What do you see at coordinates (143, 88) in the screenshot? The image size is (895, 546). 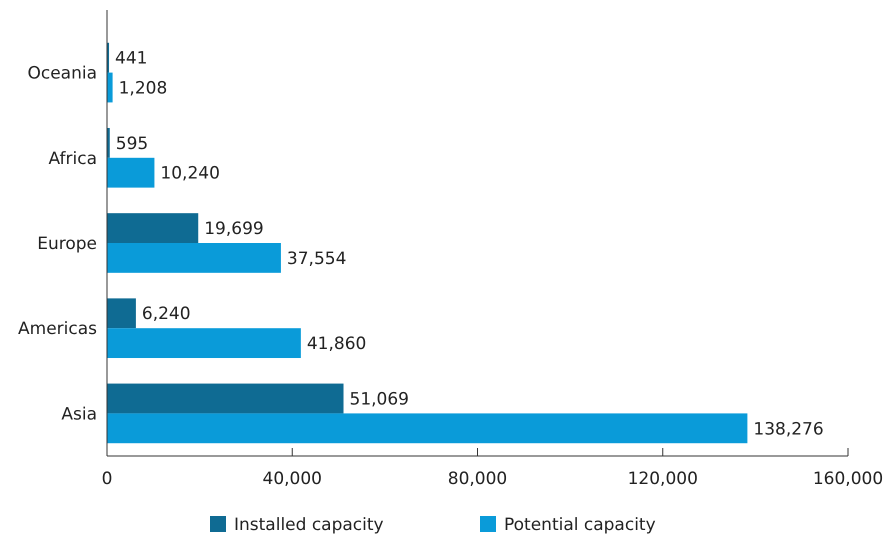 I see `data-label: 1,208` at bounding box center [143, 88].